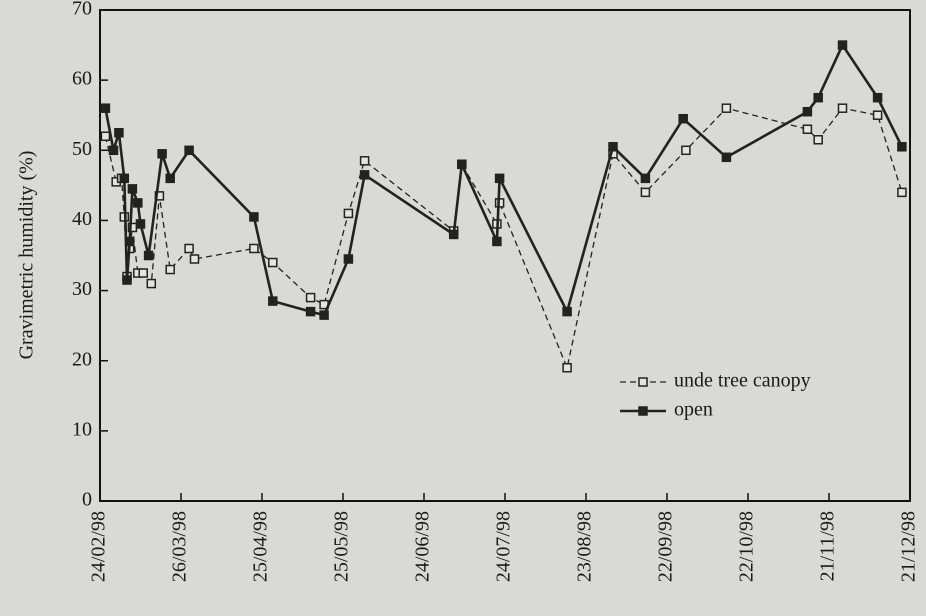 The height and width of the screenshot is (616, 926). Describe the element at coordinates (693, 410) in the screenshot. I see `legend-label: open` at that location.